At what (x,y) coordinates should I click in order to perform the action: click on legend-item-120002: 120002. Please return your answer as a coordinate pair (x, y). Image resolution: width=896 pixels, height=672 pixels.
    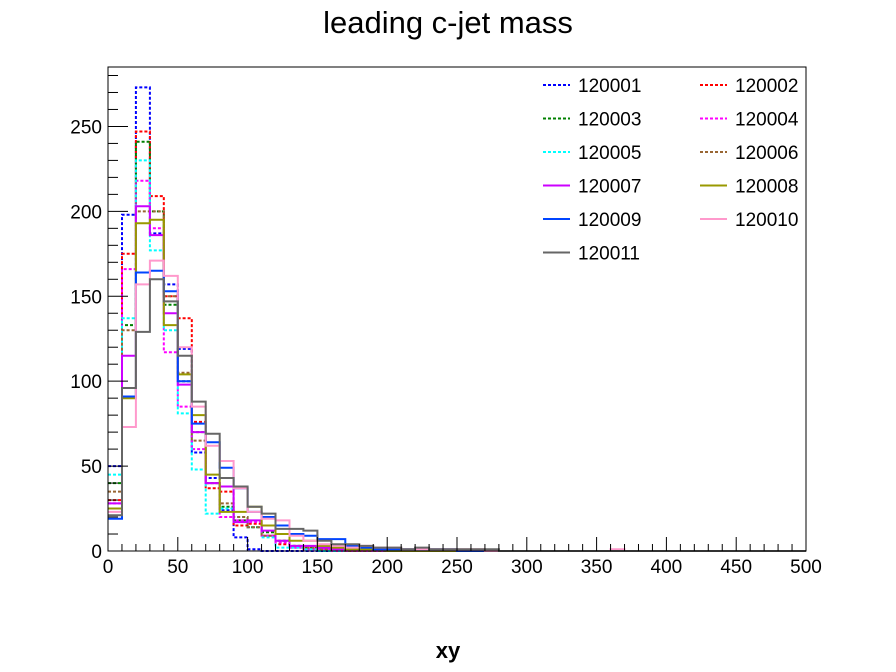
    Looking at the image, I should click on (749, 86).